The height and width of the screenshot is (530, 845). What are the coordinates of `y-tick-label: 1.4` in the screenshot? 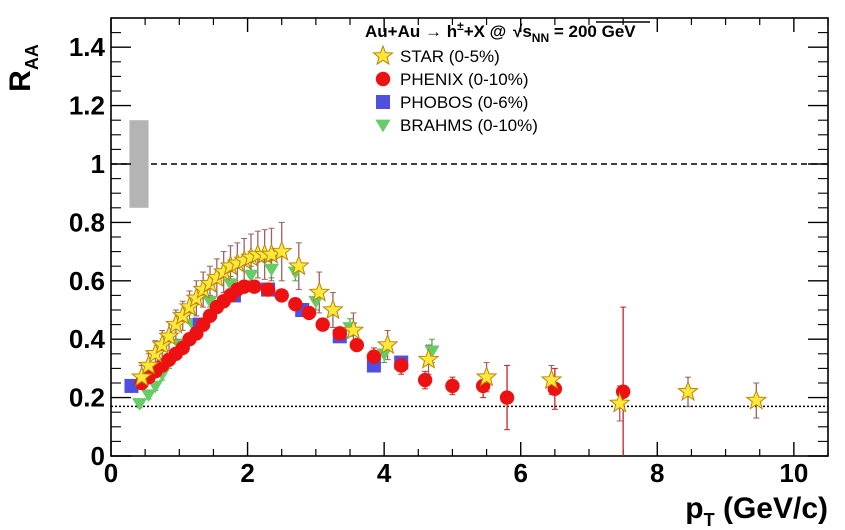 It's located at (87, 47).